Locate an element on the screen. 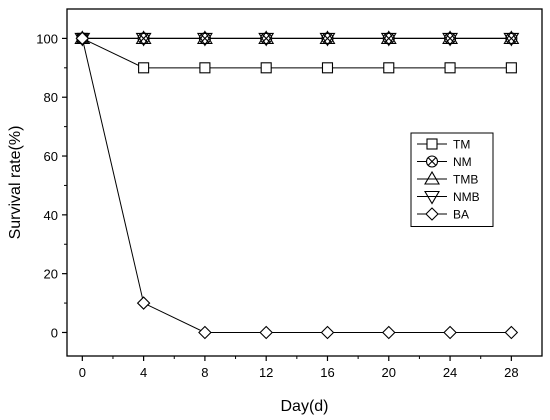  legend-entry: NM is located at coordinates (444, 162).